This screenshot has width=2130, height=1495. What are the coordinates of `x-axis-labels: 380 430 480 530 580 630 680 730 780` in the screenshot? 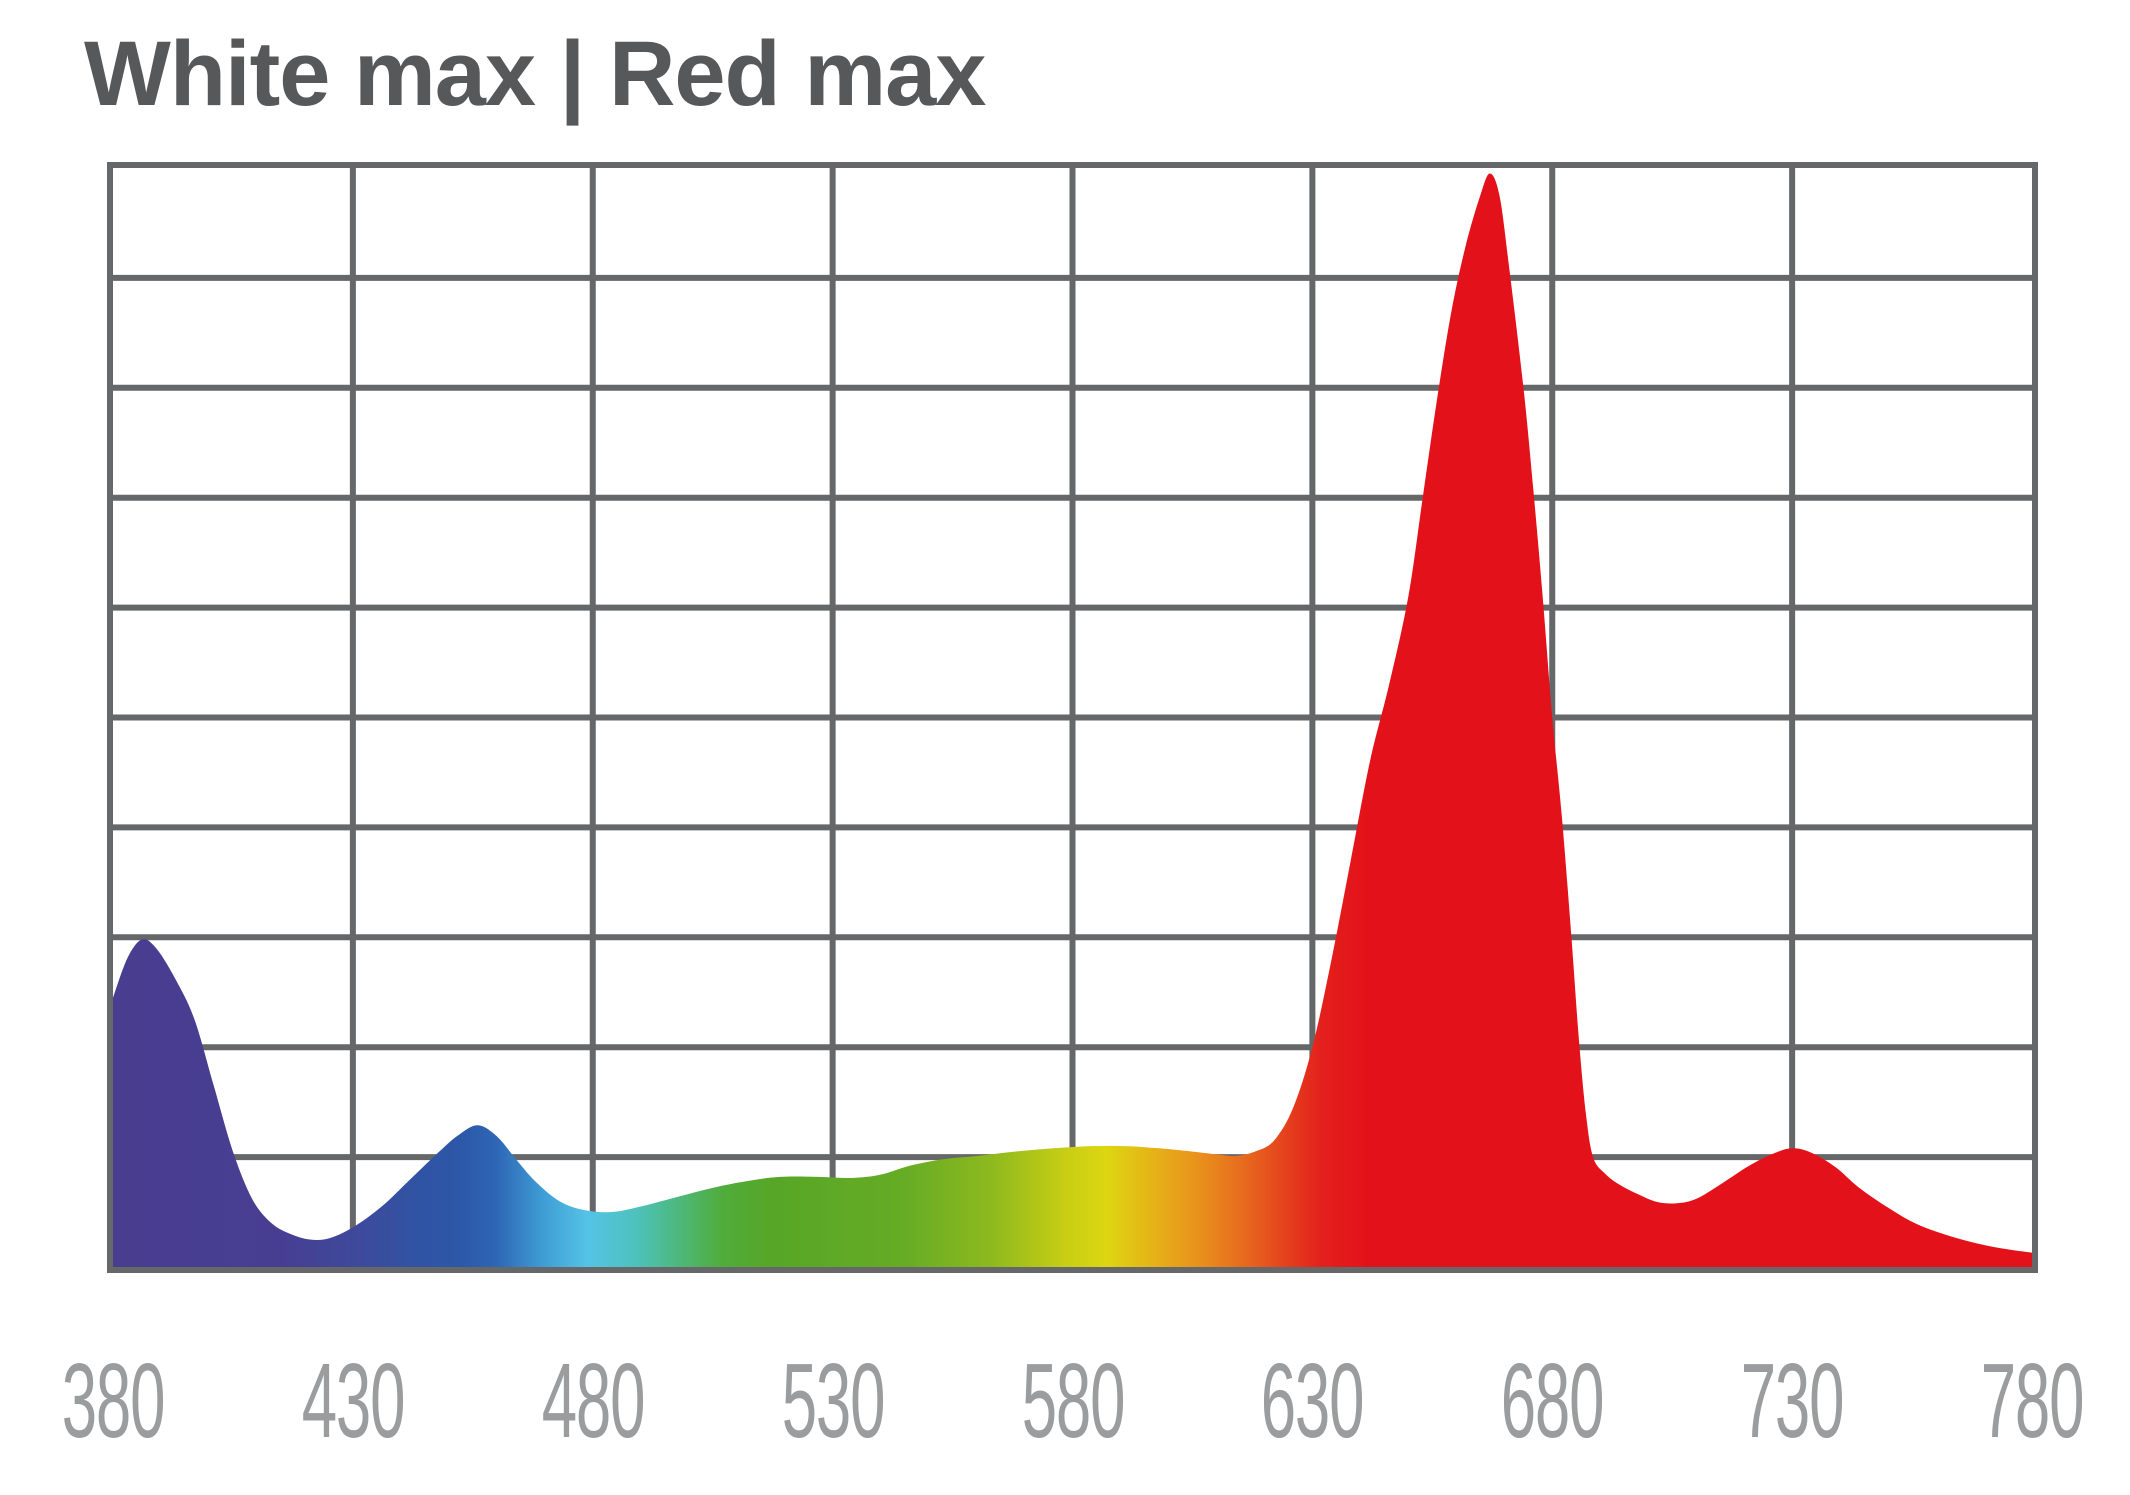 It's located at (1065, 1403).